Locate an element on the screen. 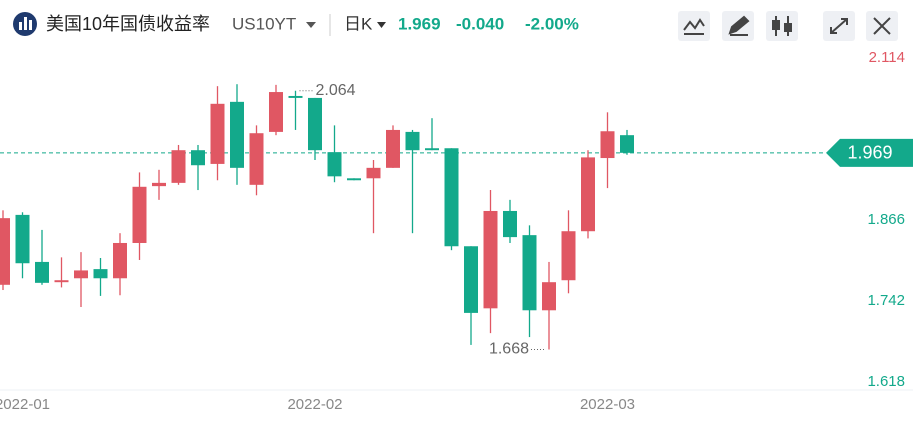 The width and height of the screenshot is (913, 423). price-tag is located at coordinates (869, 152).